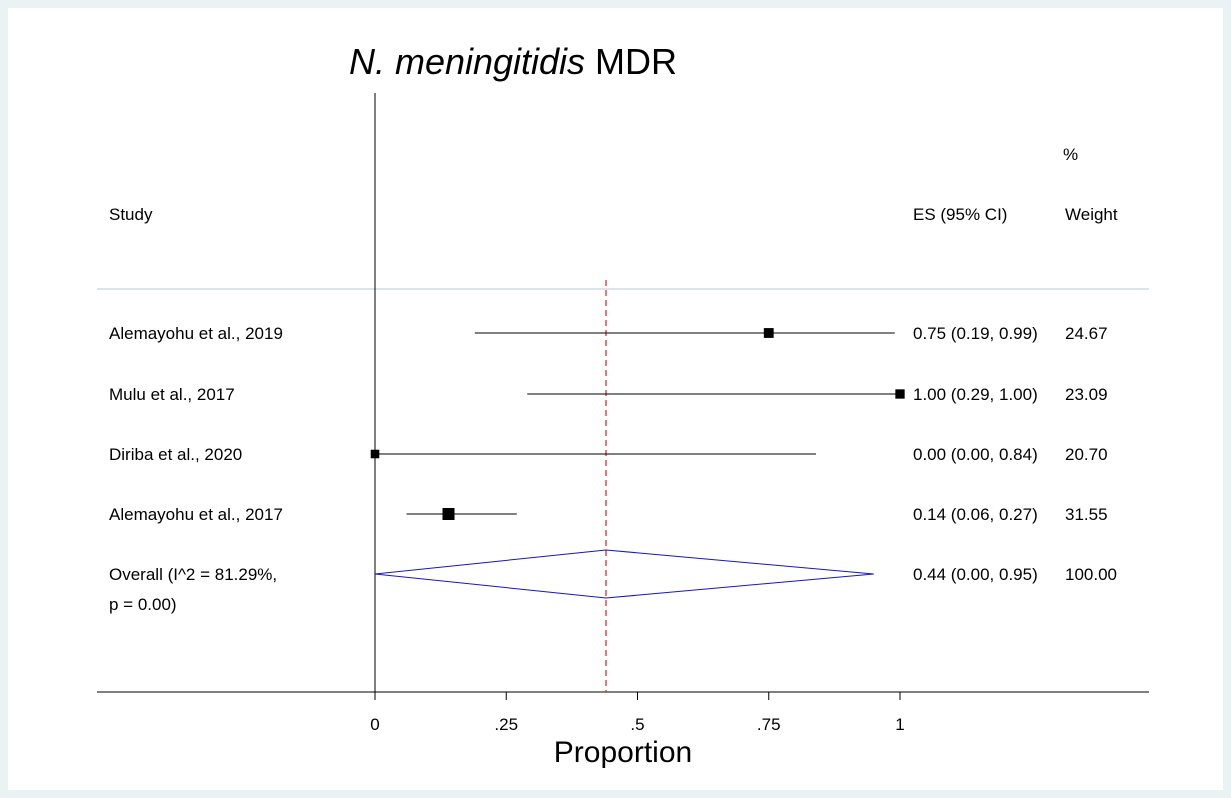 This screenshot has height=798, width=1231. I want to click on x-tick-label: 0, so click(374, 724).